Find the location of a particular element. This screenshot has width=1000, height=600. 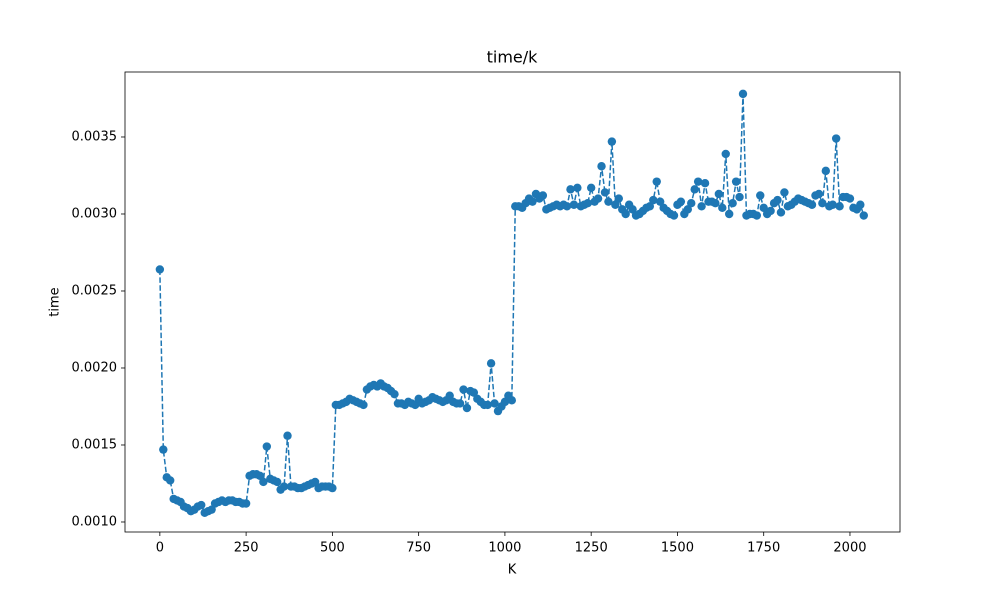

y-tick-label: 0.0020 is located at coordinates (95, 367).